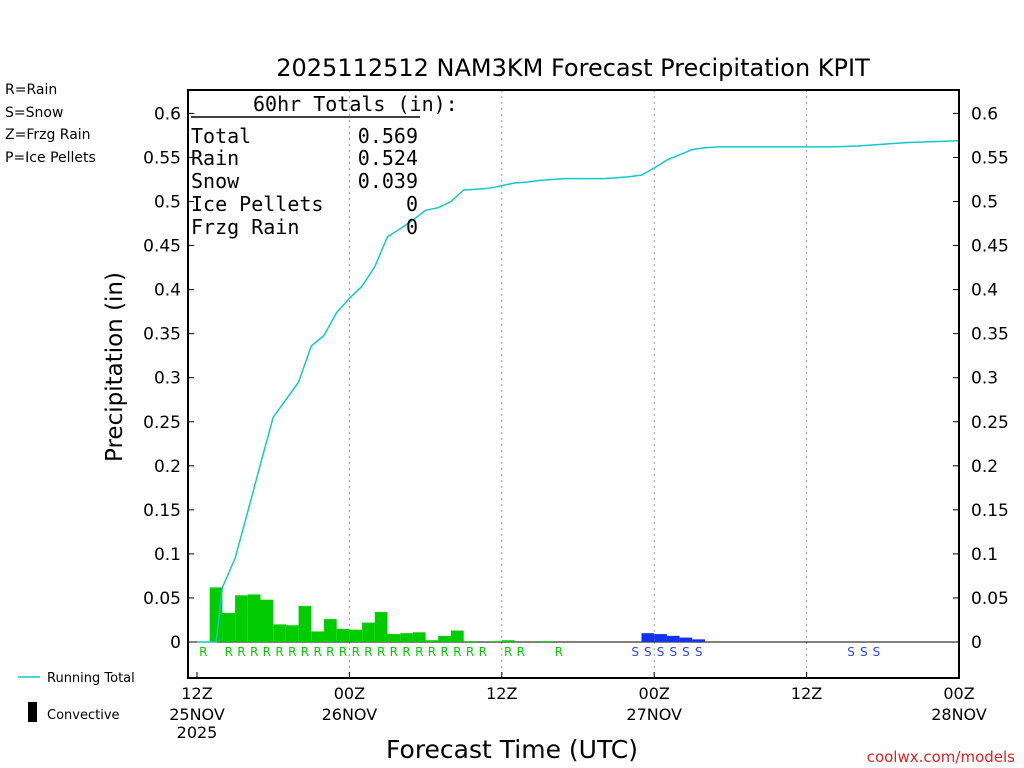 The height and width of the screenshot is (768, 1024). I want to click on y-tick-label-left: 0.3, so click(167, 379).